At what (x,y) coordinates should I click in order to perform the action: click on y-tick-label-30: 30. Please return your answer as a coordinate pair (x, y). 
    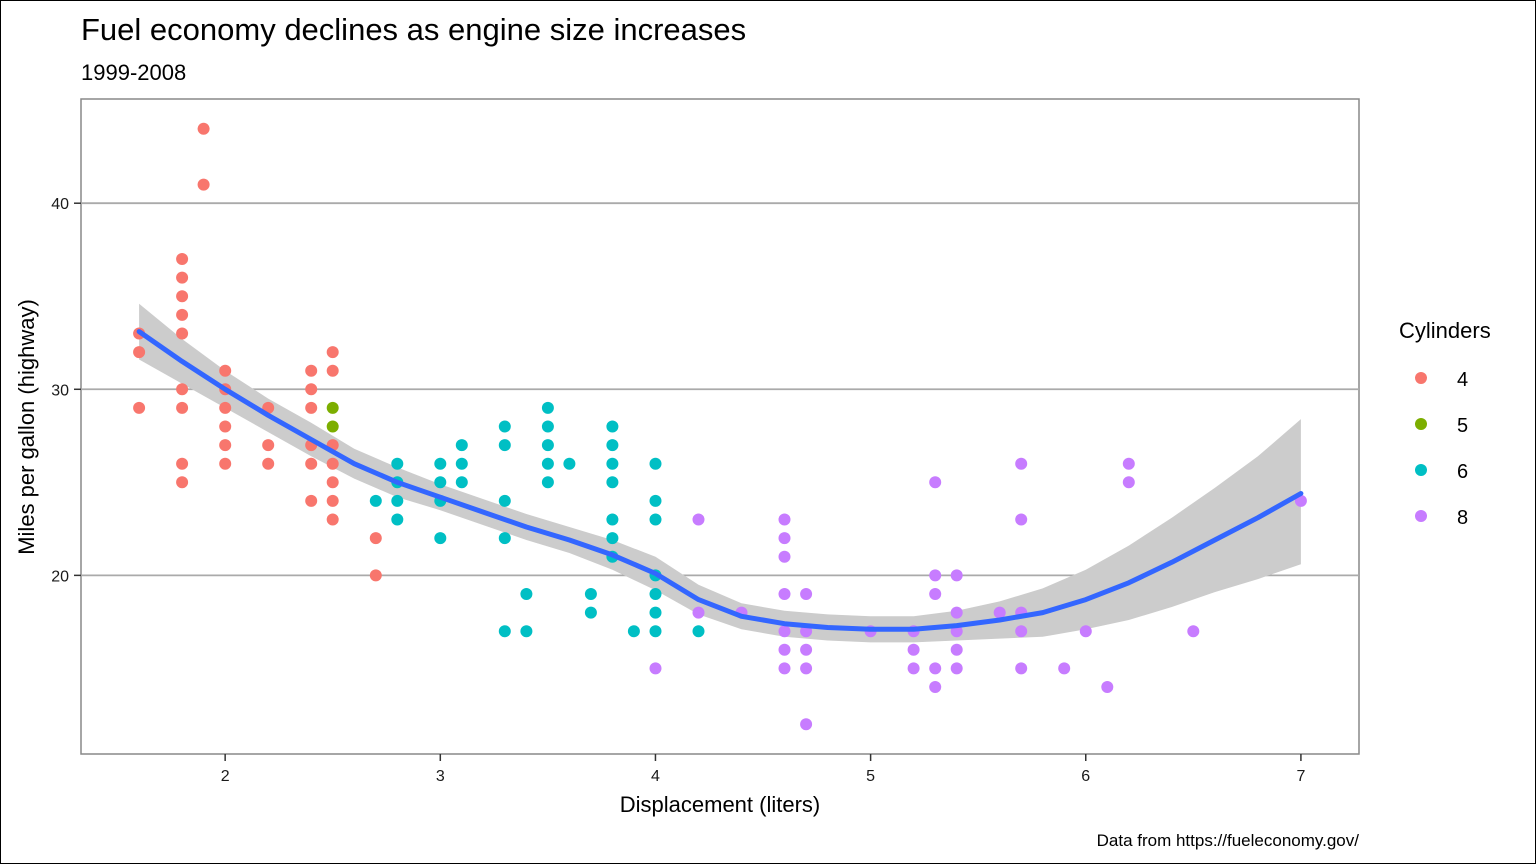
    Looking at the image, I should click on (60, 390).